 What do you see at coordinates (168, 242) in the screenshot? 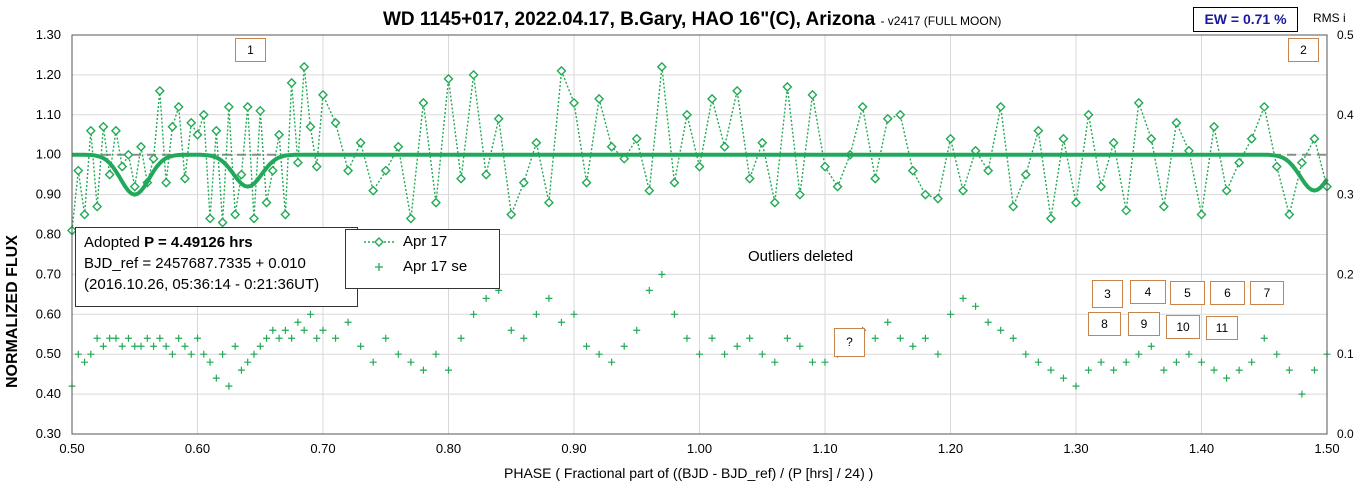
I see `period-line: Adopted P = 4.49126 hrs` at bounding box center [168, 242].